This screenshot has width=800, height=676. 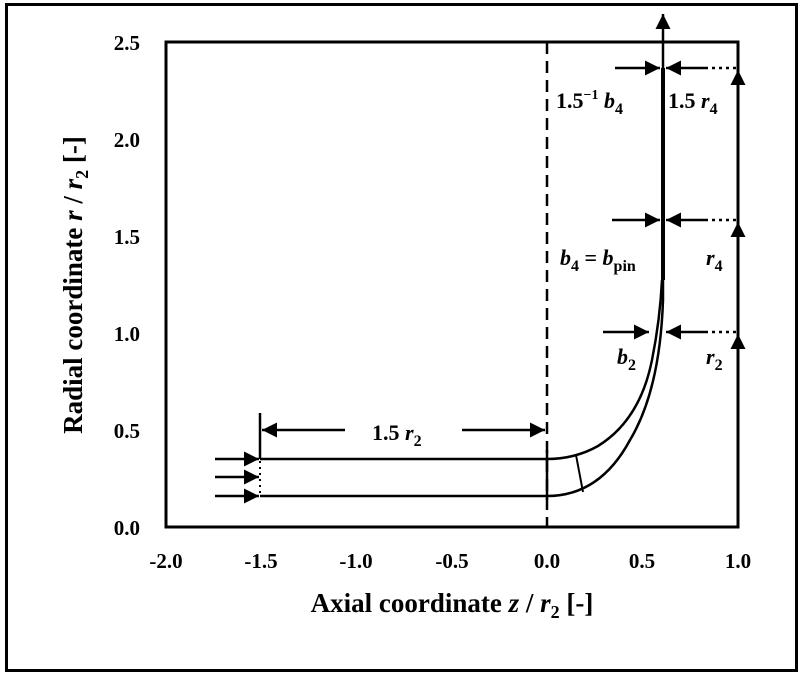 I want to click on y-axis-title: Radial coordinate r / r2 [-], so click(x=75, y=285).